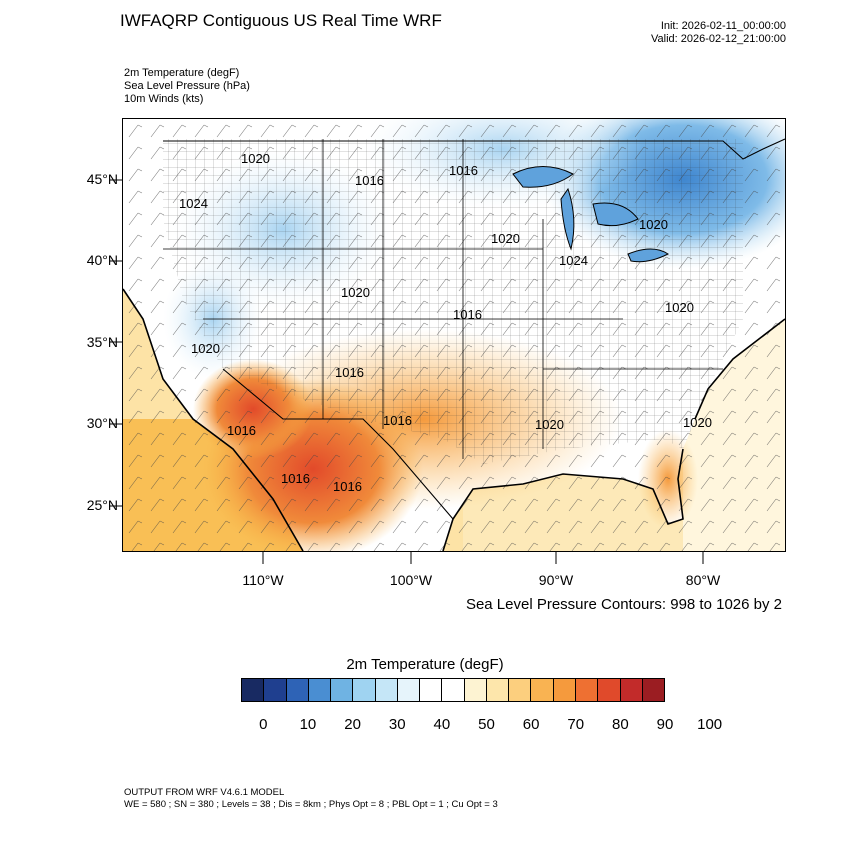  What do you see at coordinates (182, 73) in the screenshot?
I see `field-temperature: 2m Temperature (degF)` at bounding box center [182, 73].